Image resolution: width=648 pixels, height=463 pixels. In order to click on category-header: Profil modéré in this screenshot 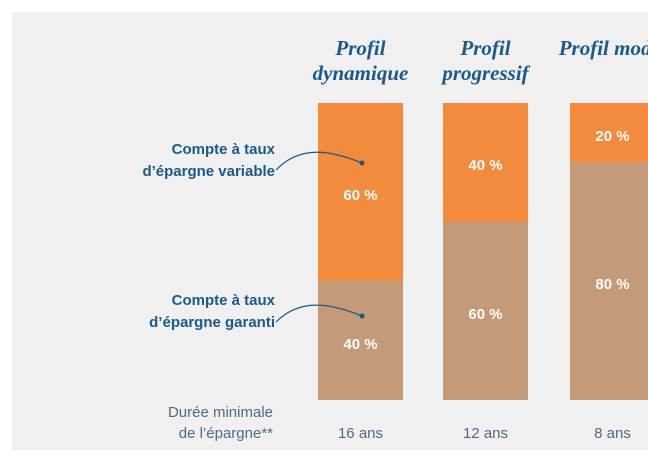, I will do `click(603, 48)`.